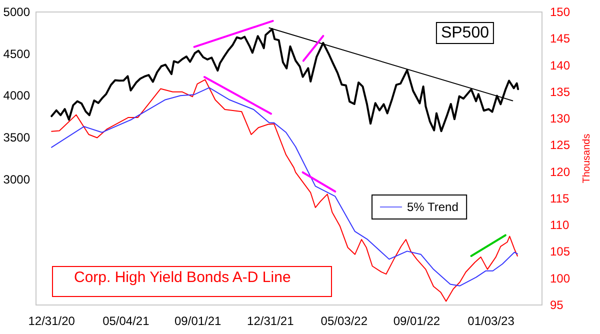 This screenshot has height=334, width=600. I want to click on y2-tick-label: 95, so click(557, 305).